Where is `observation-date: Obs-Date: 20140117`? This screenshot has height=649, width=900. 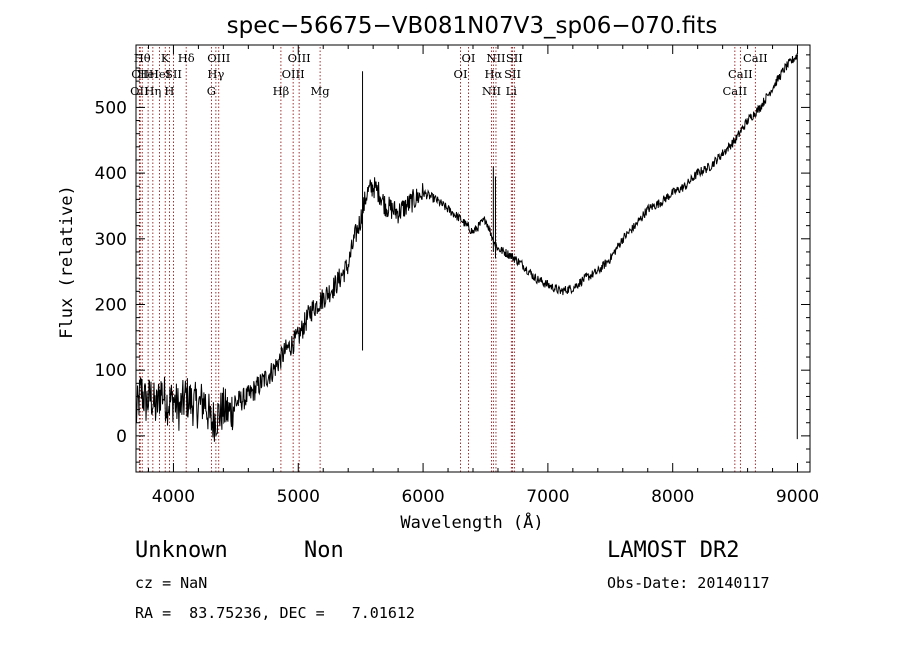 observation-date: Obs-Date: 20140117 is located at coordinates (688, 583).